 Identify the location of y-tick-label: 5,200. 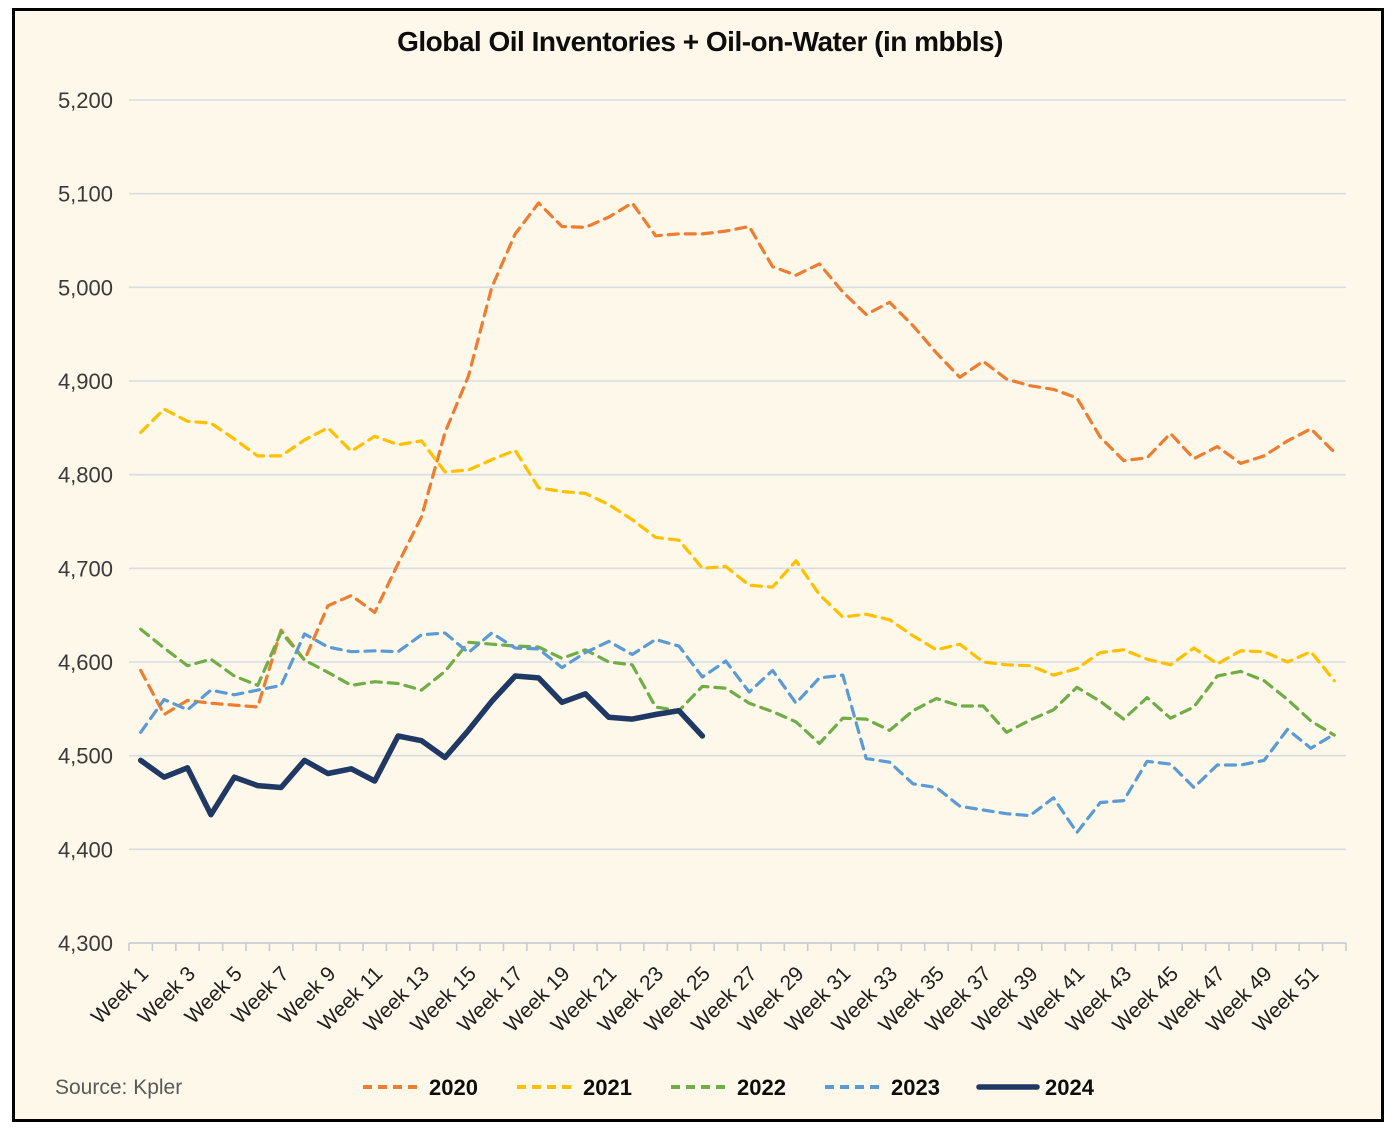
(85, 100).